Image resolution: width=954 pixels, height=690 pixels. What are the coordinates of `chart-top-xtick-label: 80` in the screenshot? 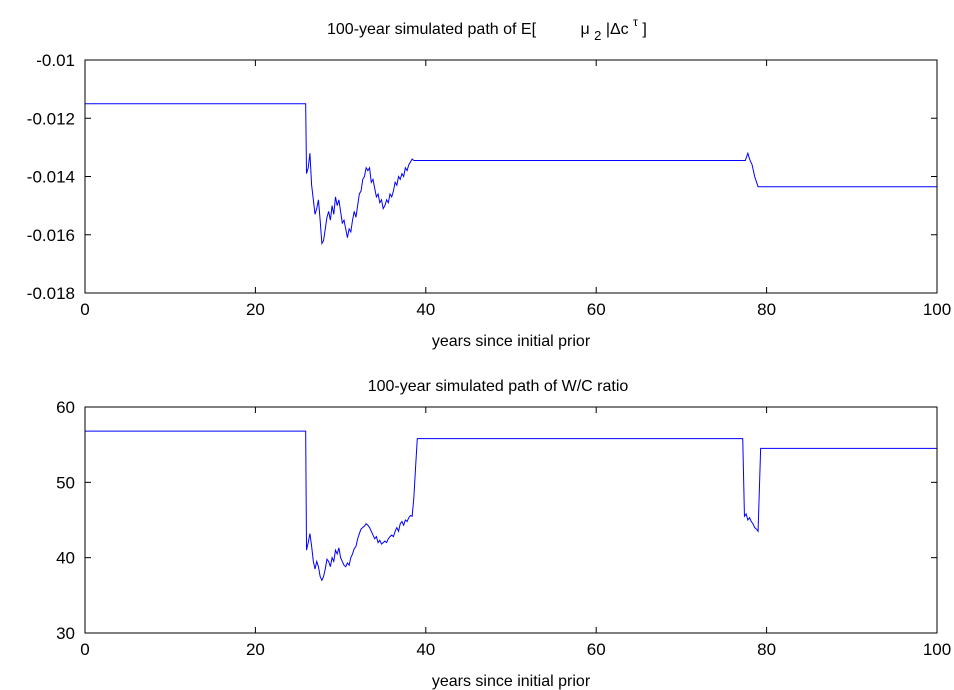 It's located at (766, 309).